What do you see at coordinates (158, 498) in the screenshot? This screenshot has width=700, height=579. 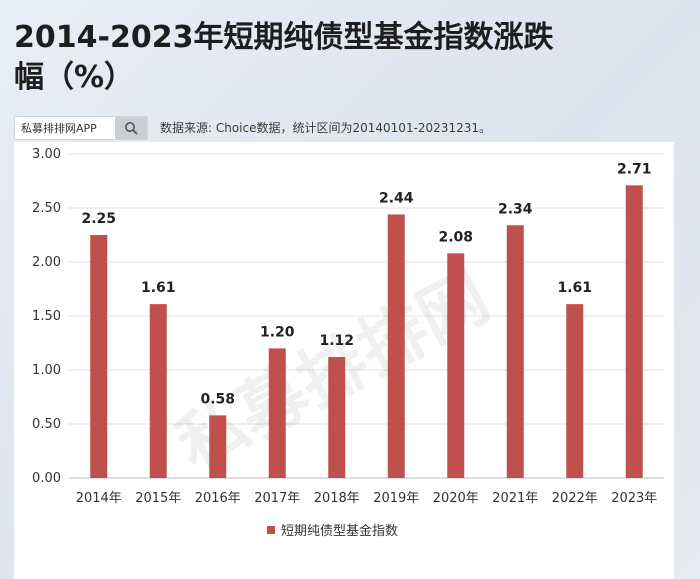 I see `x-tick-label: 2015年` at bounding box center [158, 498].